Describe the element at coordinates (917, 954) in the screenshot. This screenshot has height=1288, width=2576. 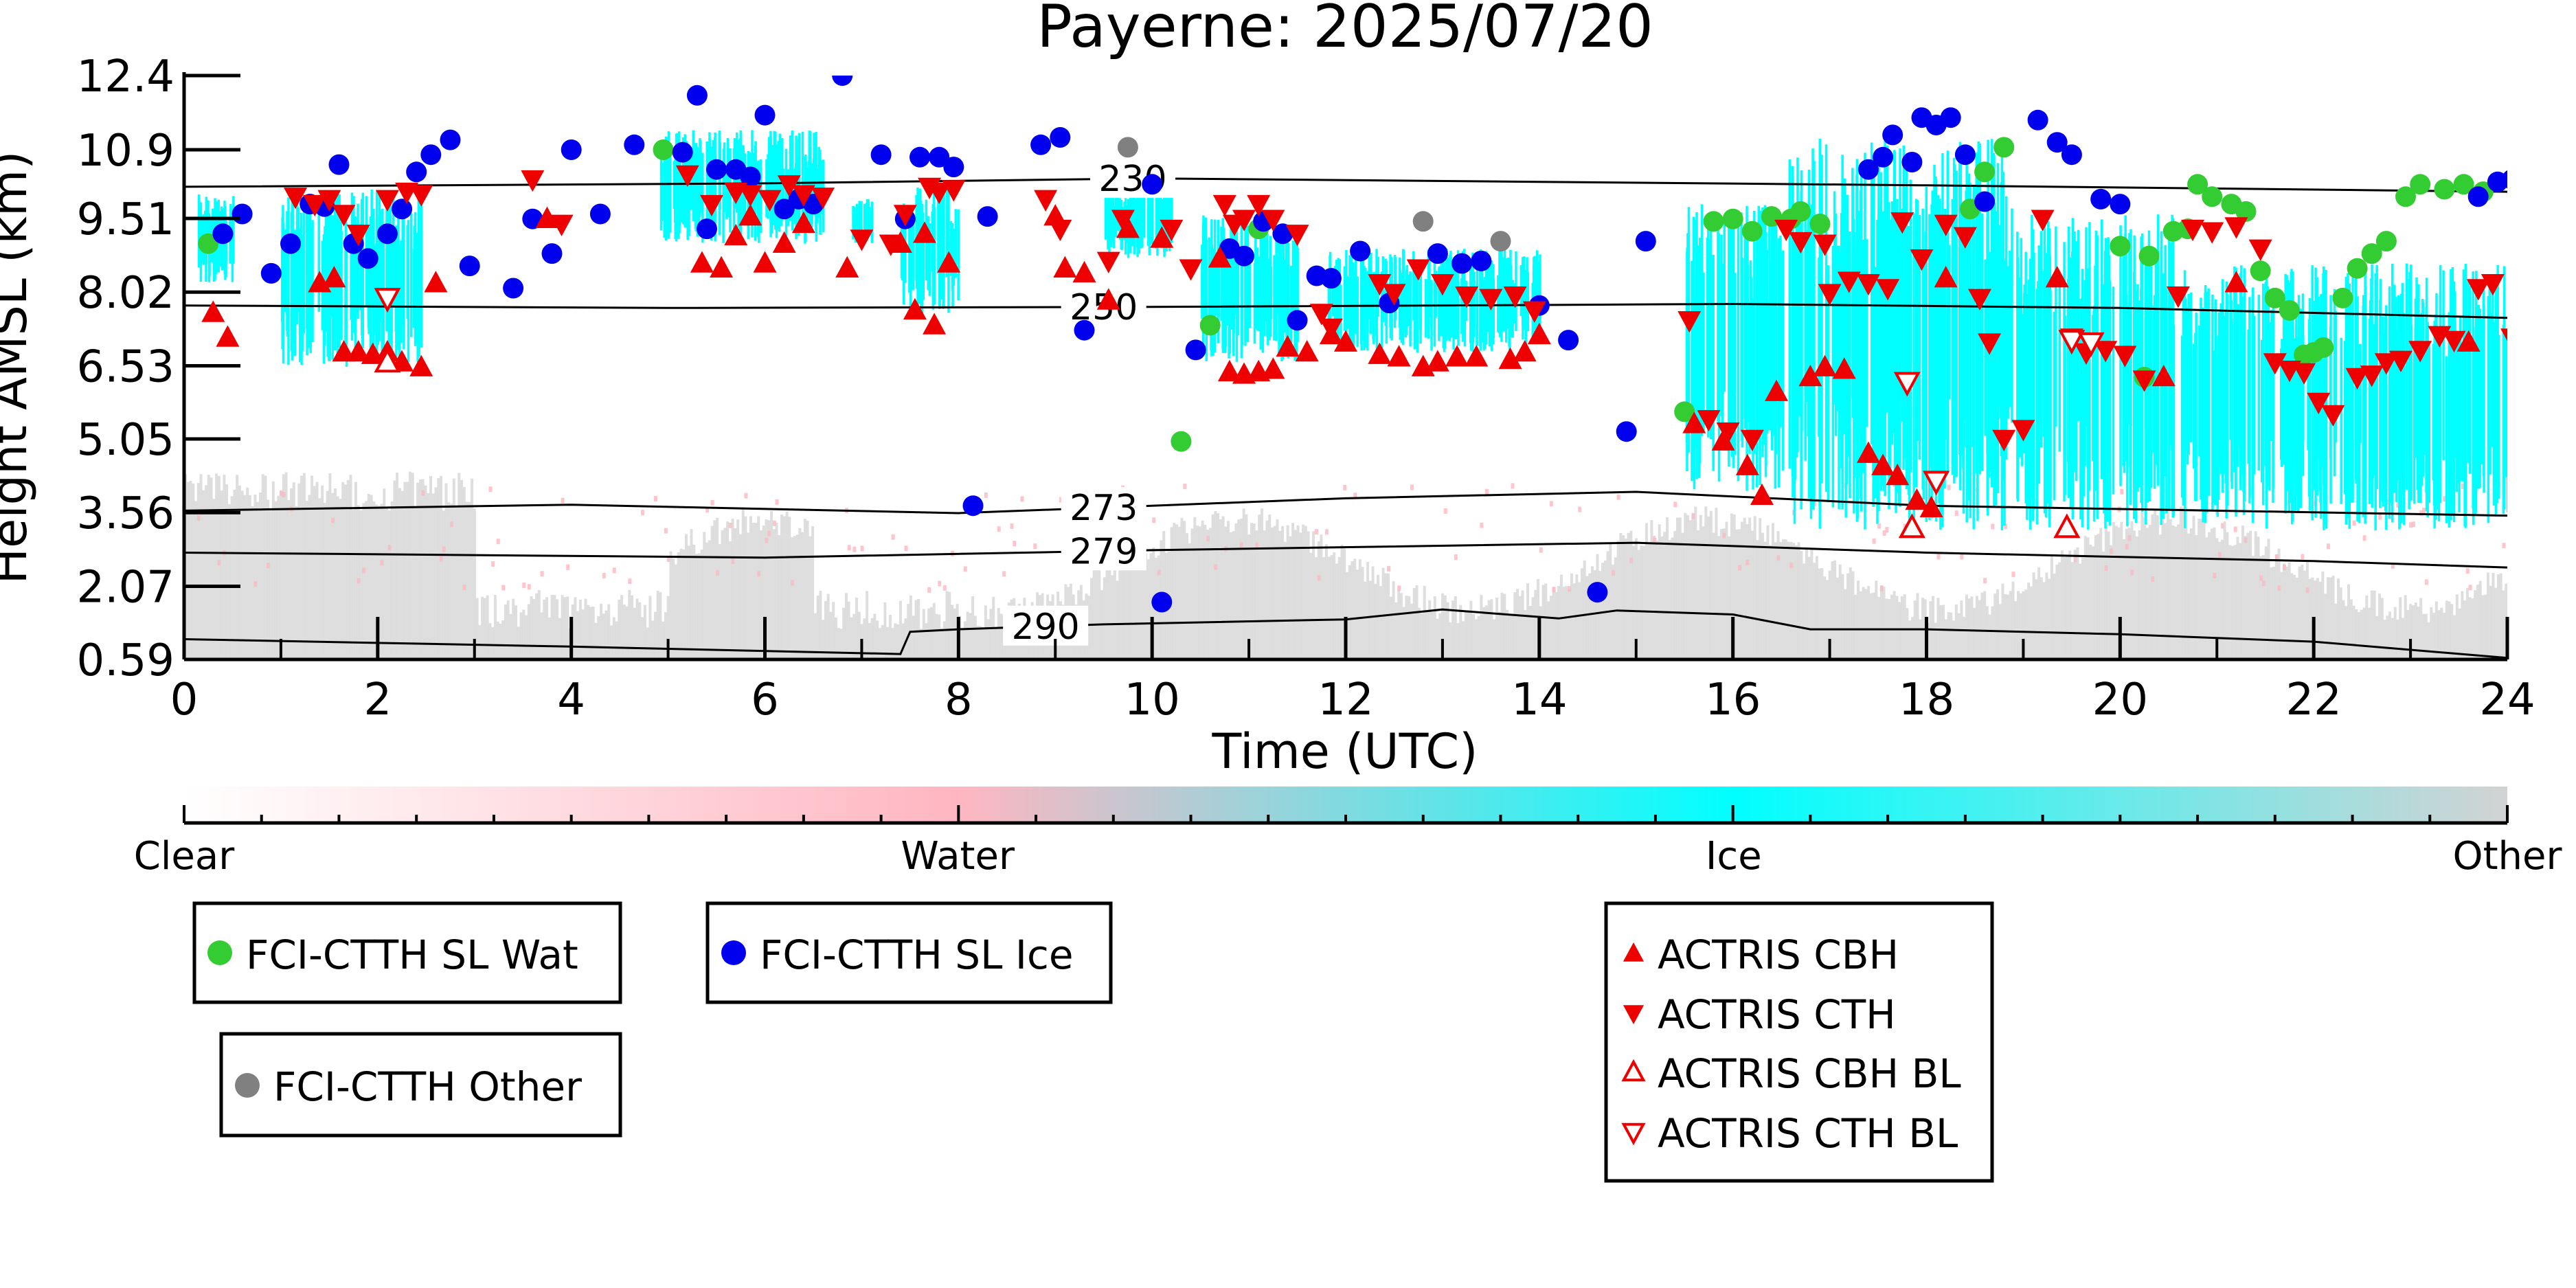
I see `legend-label-fci-ice: FCI-CTTH SL Ice` at that location.